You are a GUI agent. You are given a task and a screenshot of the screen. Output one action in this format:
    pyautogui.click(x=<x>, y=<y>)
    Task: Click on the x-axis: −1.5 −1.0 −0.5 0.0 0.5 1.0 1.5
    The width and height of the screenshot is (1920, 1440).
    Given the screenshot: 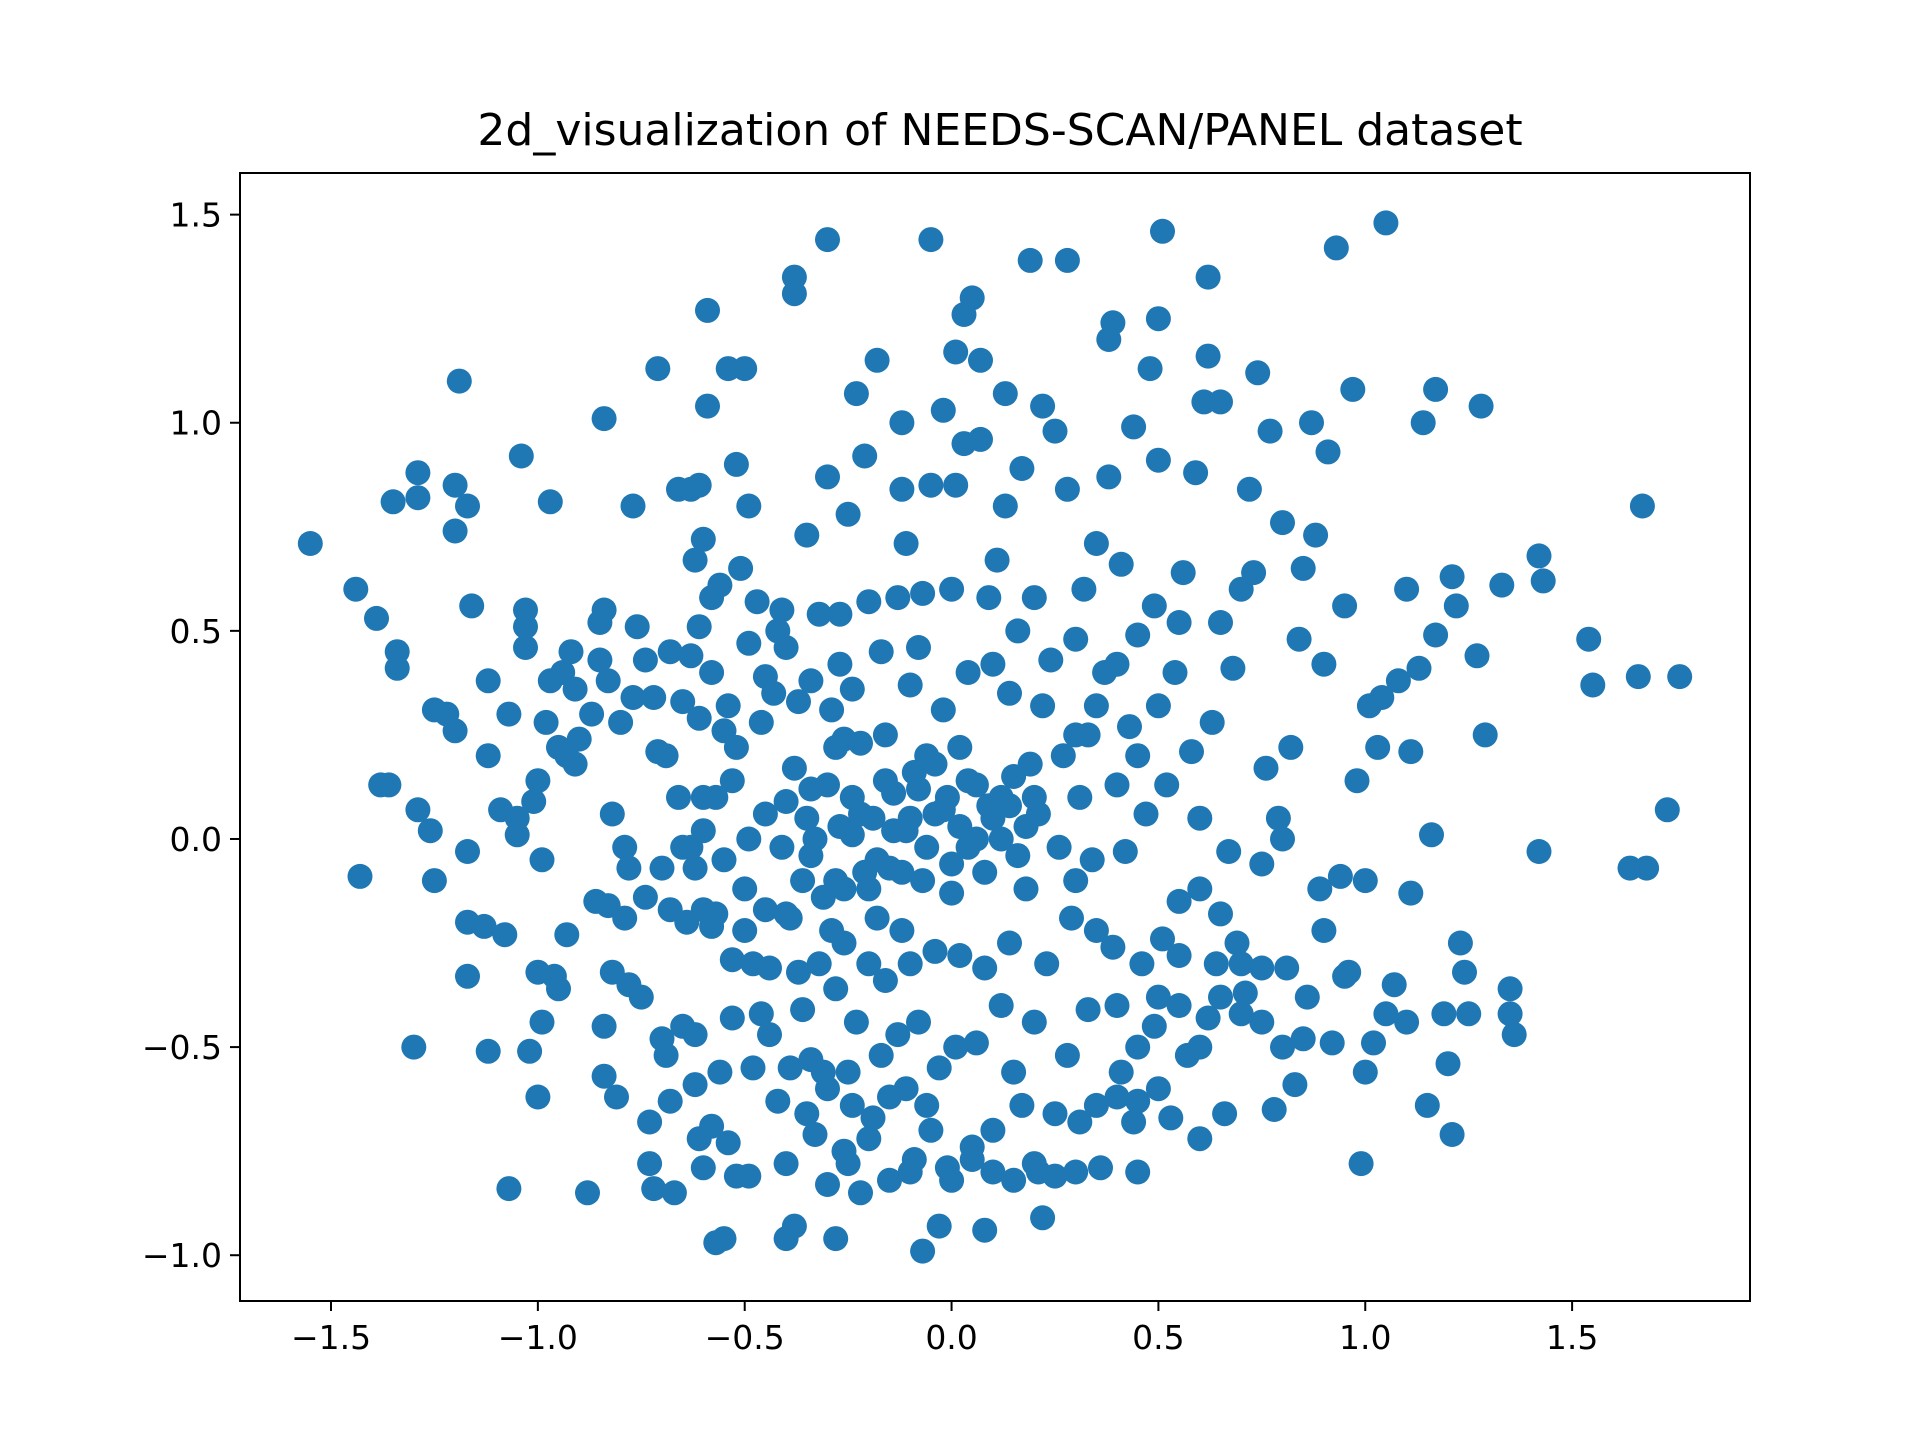 What is the action you would take?
    pyautogui.click(x=944, y=1329)
    